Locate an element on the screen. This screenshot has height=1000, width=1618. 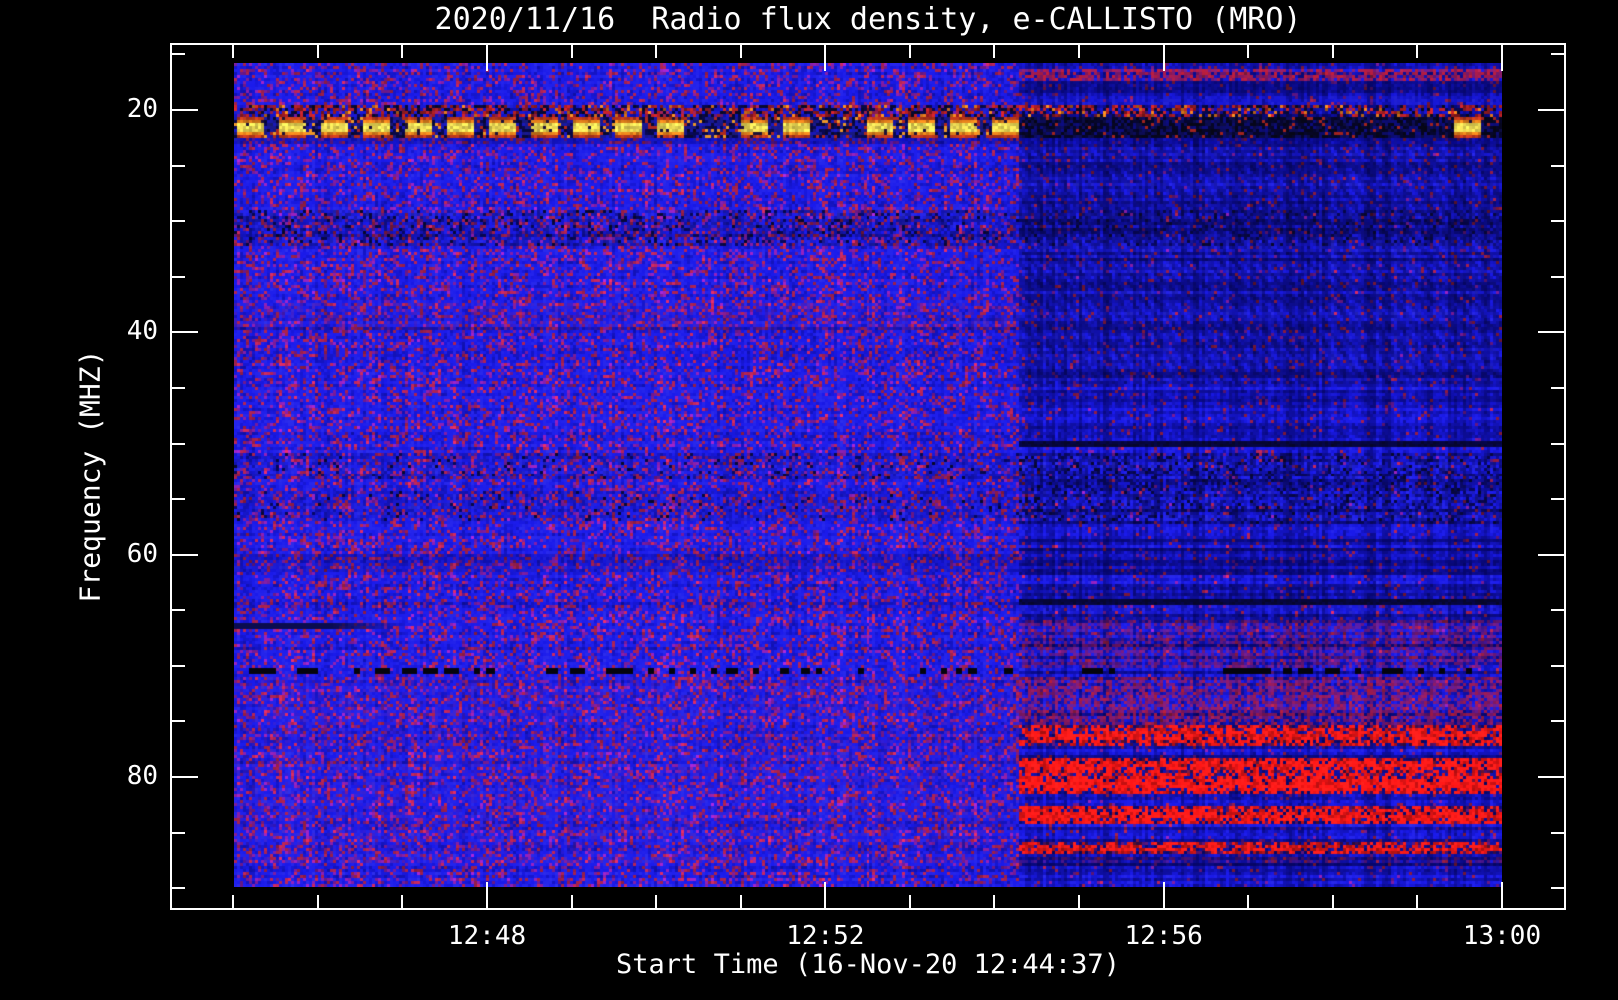
y-tick-label: 60 is located at coordinates (142, 553).